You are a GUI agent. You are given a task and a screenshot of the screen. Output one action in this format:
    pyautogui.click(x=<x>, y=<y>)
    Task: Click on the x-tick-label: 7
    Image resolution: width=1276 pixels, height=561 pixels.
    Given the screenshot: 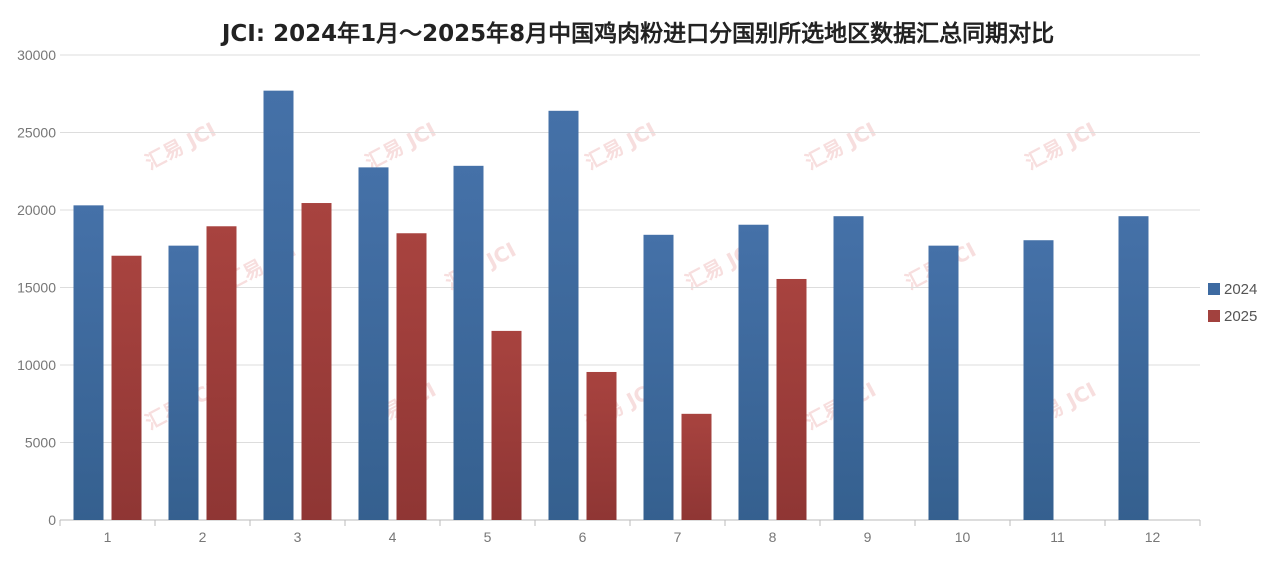 What is the action you would take?
    pyautogui.click(x=678, y=537)
    